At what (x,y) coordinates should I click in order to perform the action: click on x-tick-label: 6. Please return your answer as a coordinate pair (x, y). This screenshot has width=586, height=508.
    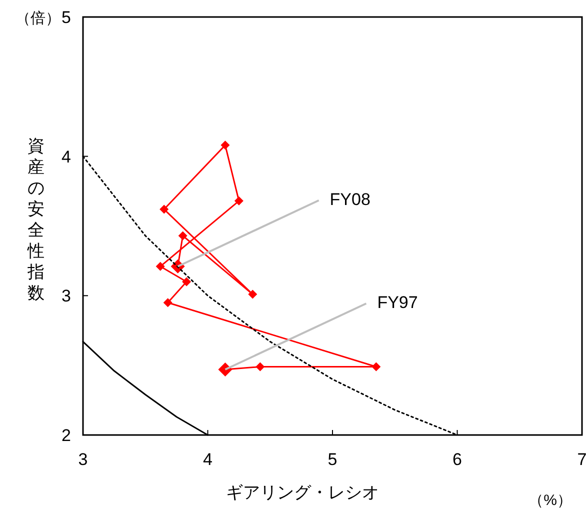
    Looking at the image, I should click on (457, 459).